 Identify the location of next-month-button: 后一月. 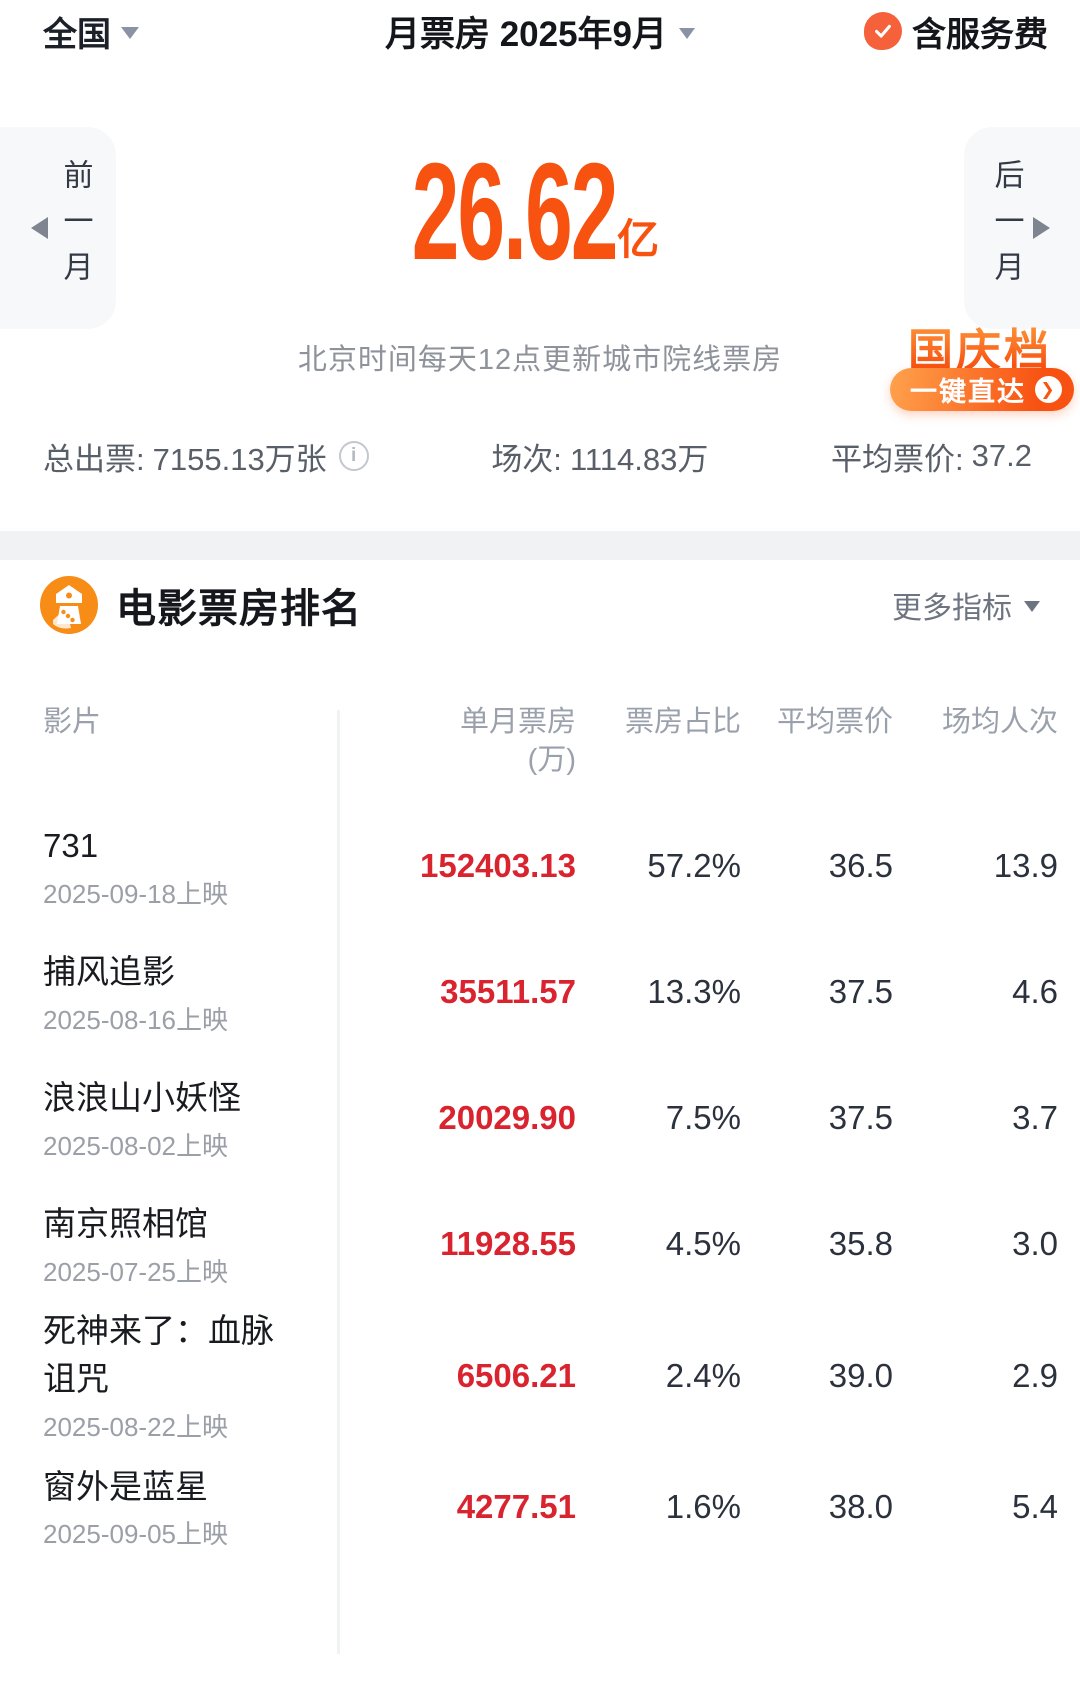
(1022, 228).